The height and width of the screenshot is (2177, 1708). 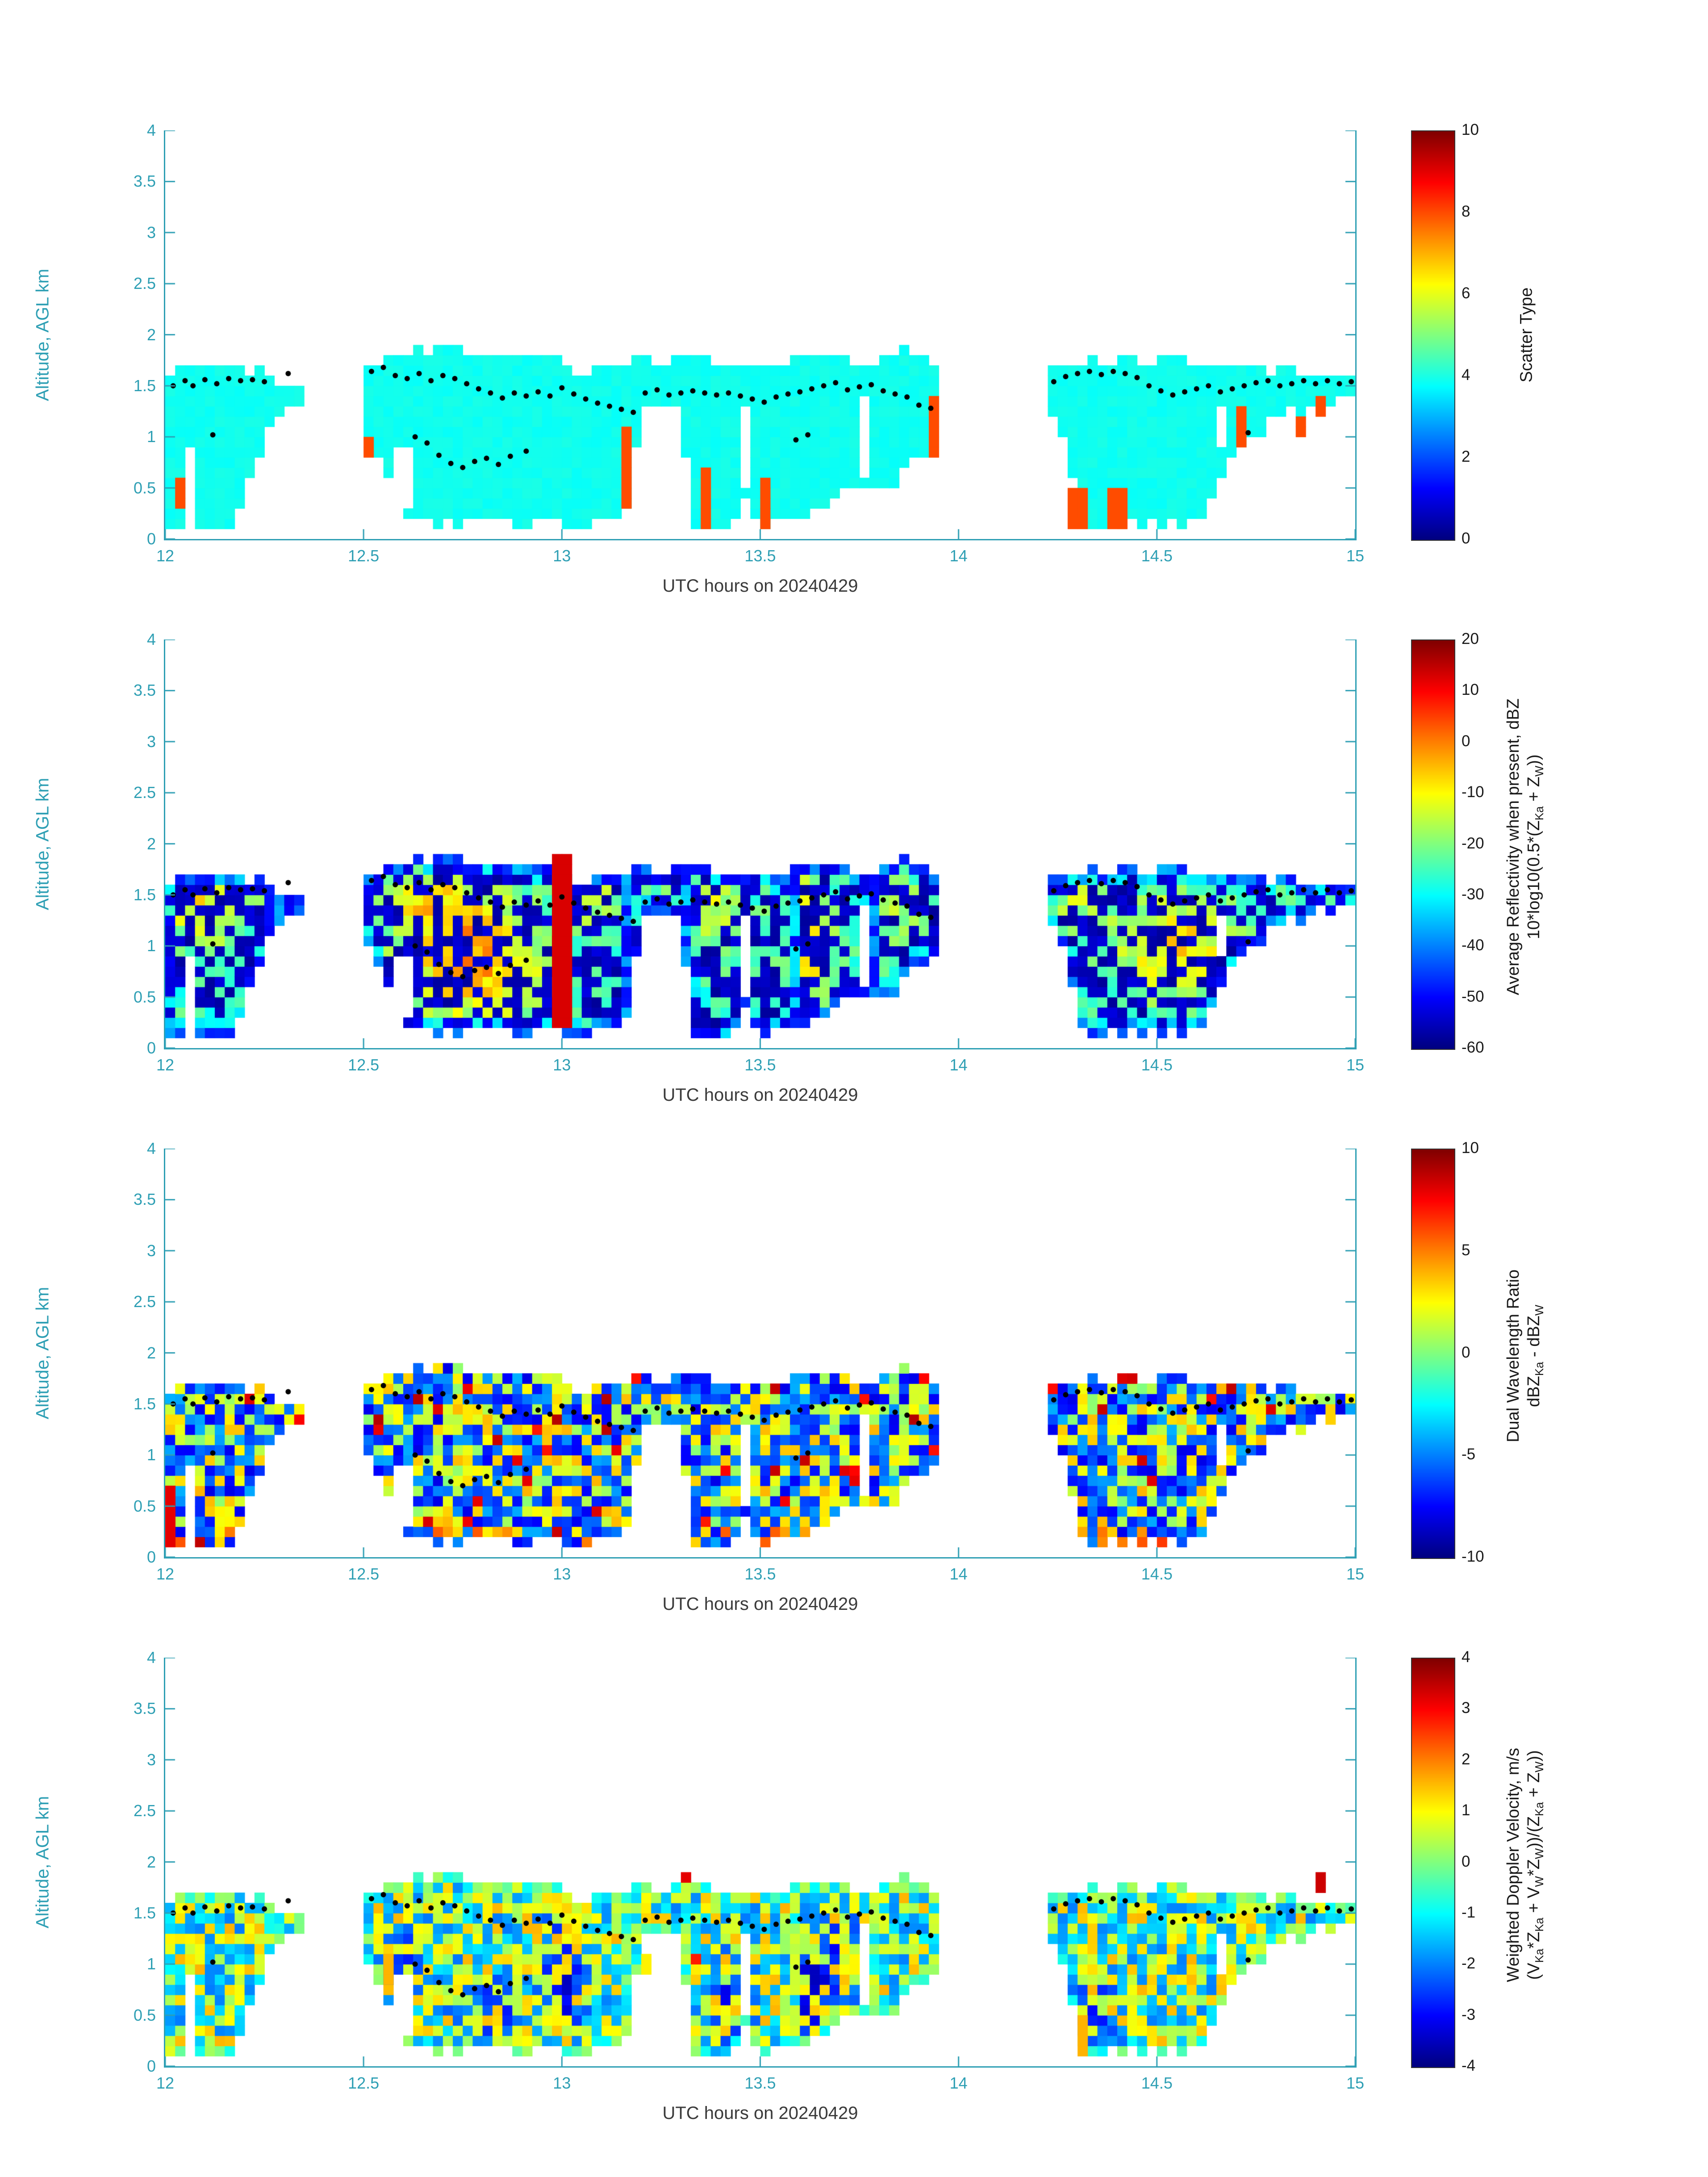 What do you see at coordinates (1466, 1810) in the screenshot?
I see `colorbar-tick-label: 1` at bounding box center [1466, 1810].